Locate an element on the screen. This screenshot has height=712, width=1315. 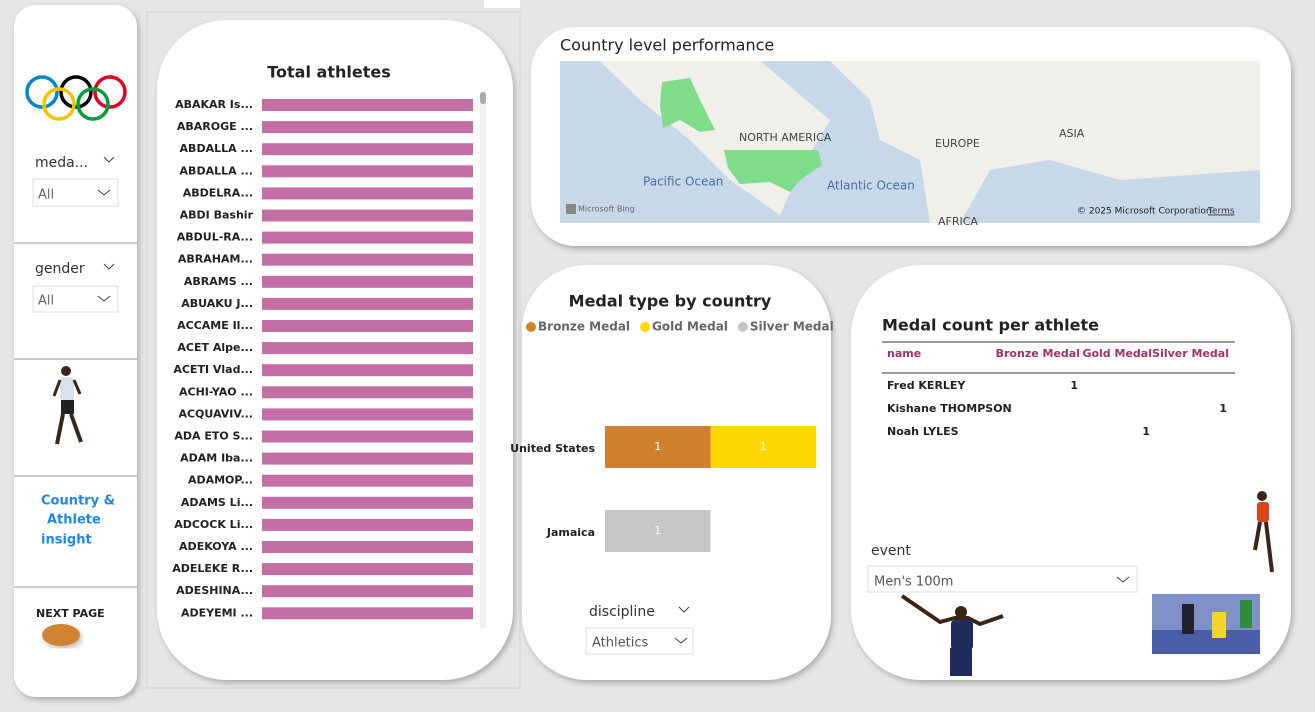
category-label: ABDI Bashir is located at coordinates (217, 215).